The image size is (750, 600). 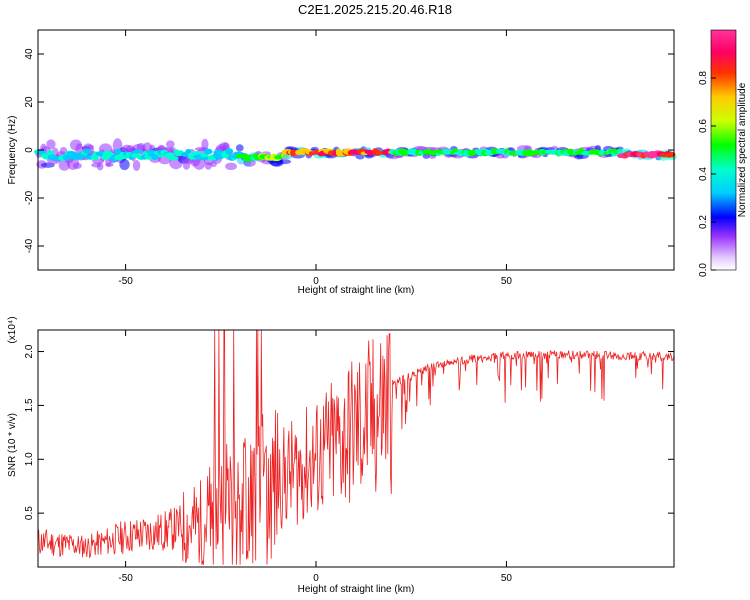 I want to click on spectrogram-heatmap, so click(x=355, y=155).